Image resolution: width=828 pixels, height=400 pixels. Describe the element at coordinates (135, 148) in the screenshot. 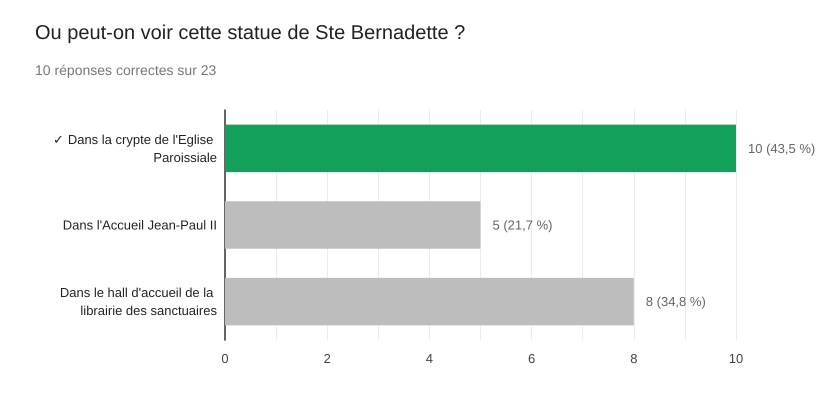

I see `y-tick-label: ✓ Dans la crypte de l'Eglise Paroissiale` at that location.